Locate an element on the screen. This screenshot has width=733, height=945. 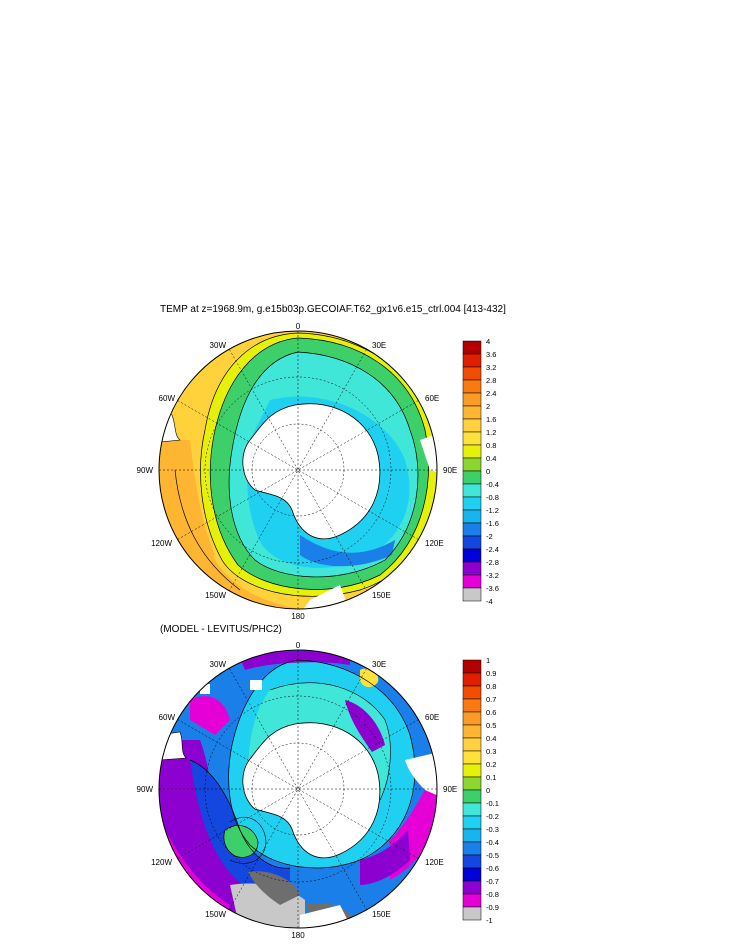
map1-field is located at coordinates (298, 470).